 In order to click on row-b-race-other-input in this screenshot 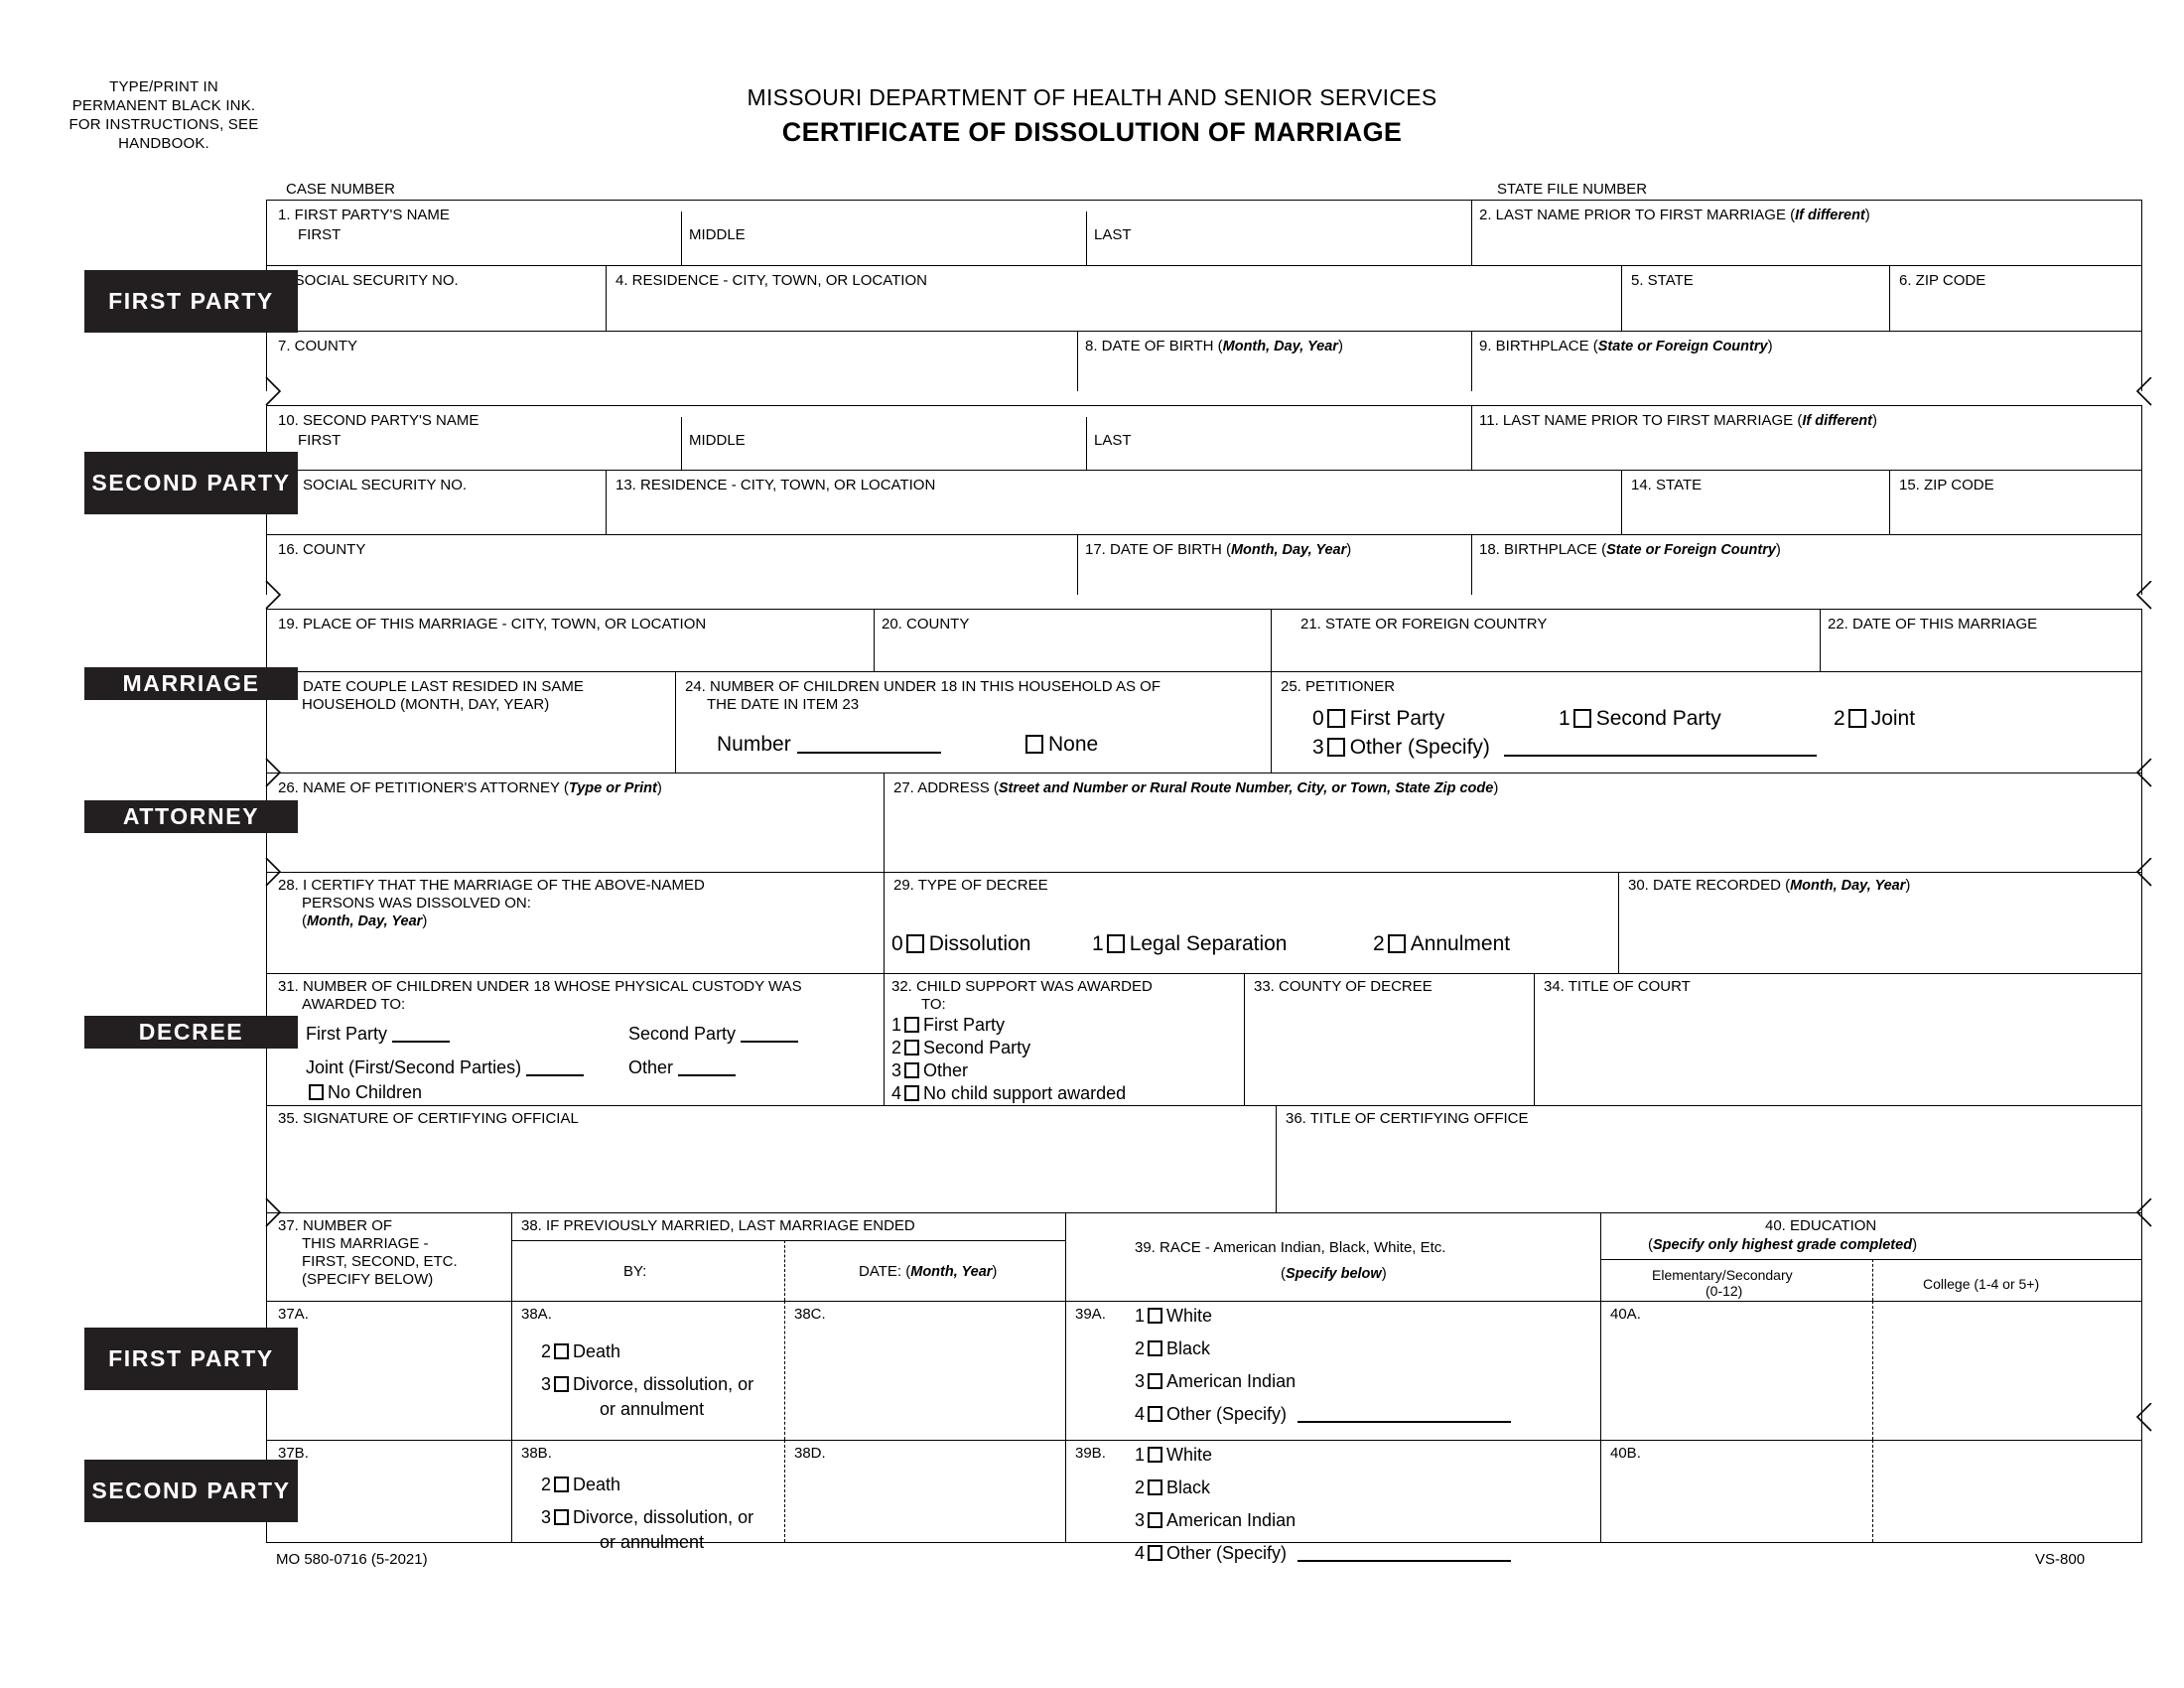, I will do `click(1404, 1553)`.